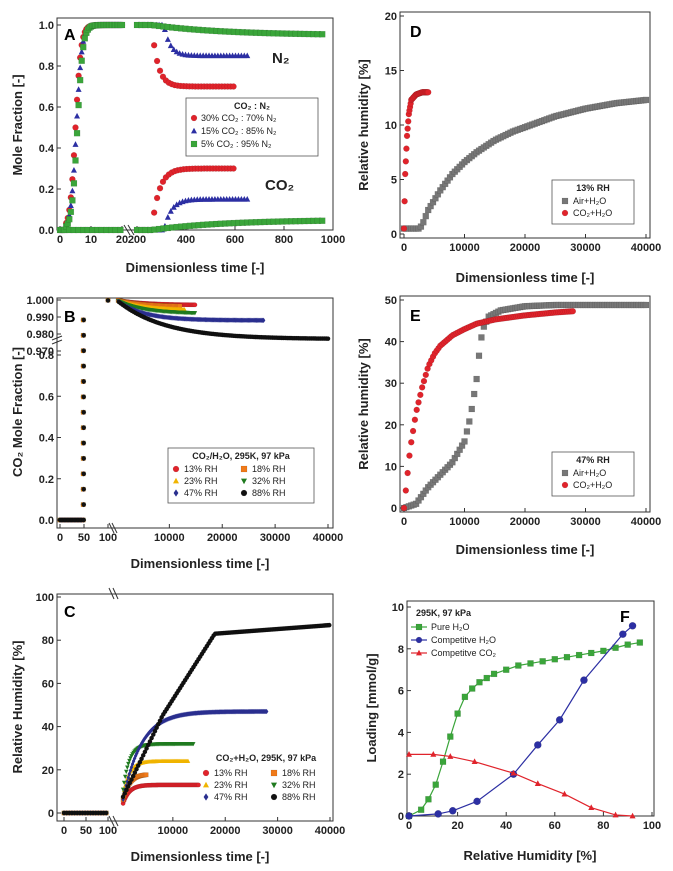 The height and width of the screenshot is (871, 673). Describe the element at coordinates (46, 26) in the screenshot. I see `y-tick-label: 1.0` at that location.